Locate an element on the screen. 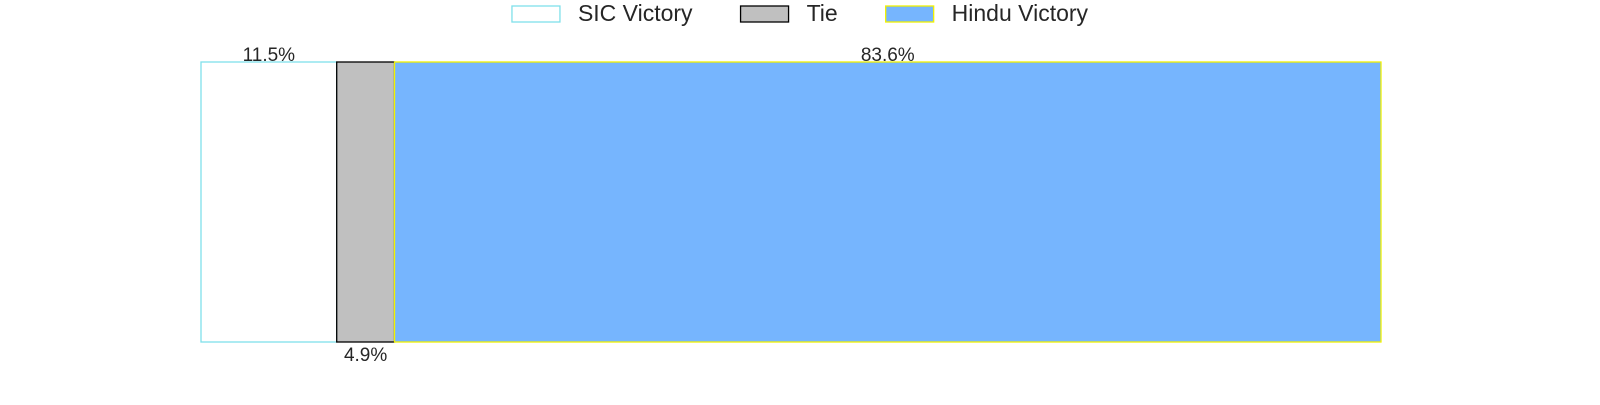 This screenshot has width=1600, height=405. bar-sic-victory is located at coordinates (269, 202).